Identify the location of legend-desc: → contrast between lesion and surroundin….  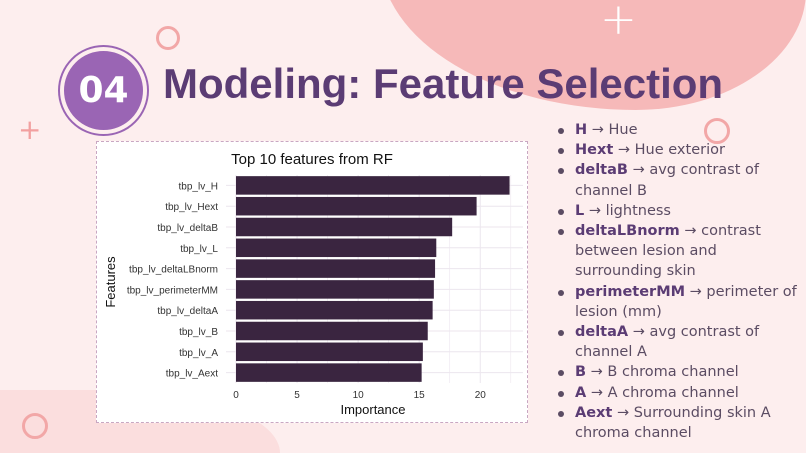
(668, 251).